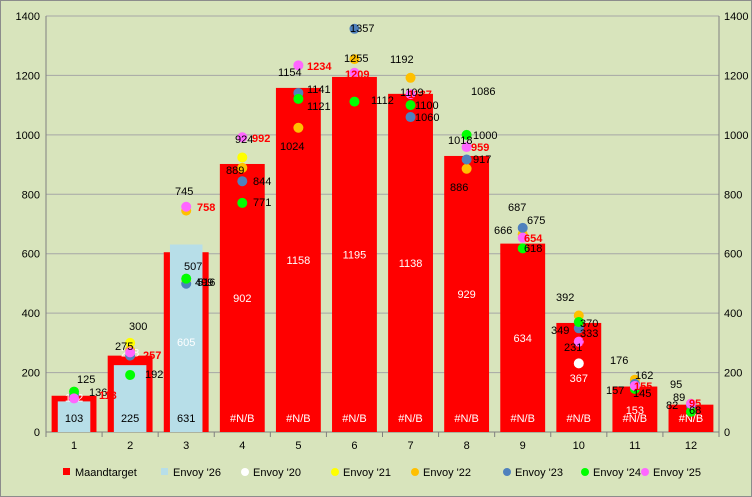 The height and width of the screenshot is (497, 752). Describe the element at coordinates (382, 101) in the screenshot. I see `point-value-label: 1112` at that location.